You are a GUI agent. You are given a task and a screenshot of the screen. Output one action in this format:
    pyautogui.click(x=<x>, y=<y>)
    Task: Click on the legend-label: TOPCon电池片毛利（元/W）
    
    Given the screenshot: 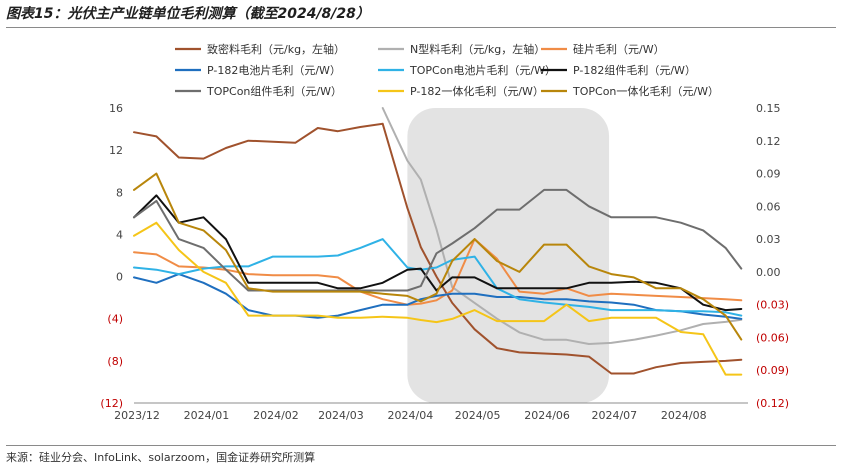 What is the action you would take?
    pyautogui.click(x=482, y=70)
    